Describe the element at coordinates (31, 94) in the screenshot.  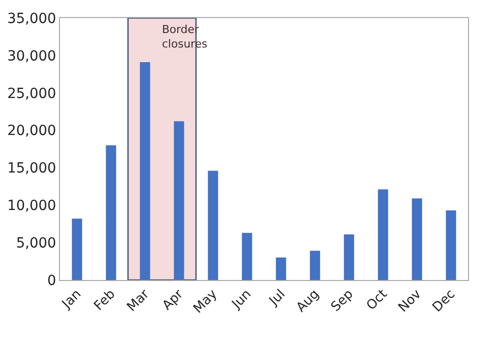
I see `y-tick-label: 25,000` at that location.